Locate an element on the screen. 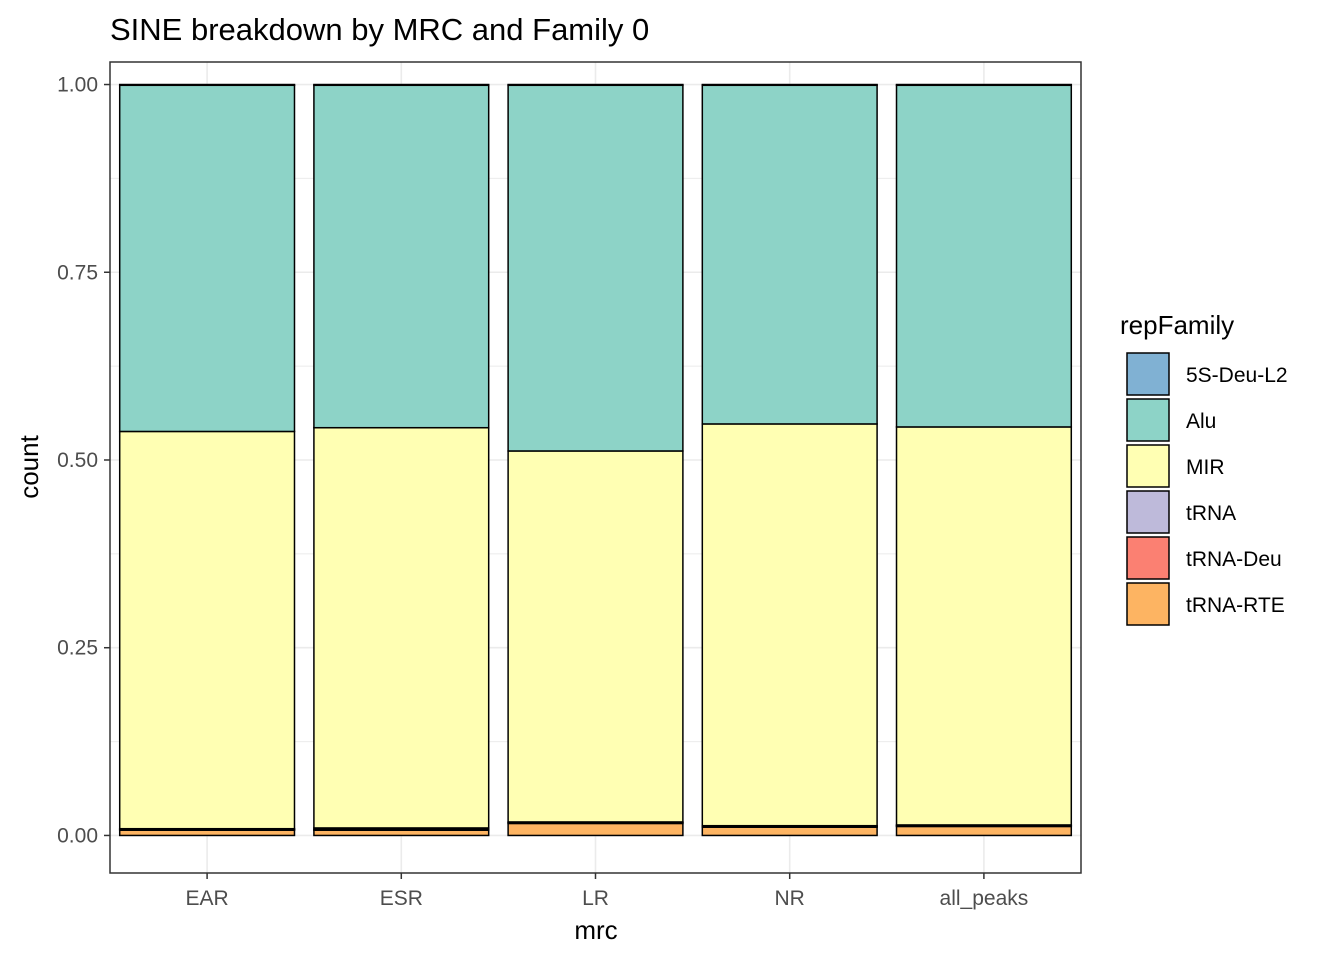  bar-segment-trna-rte-lr is located at coordinates (595, 829).